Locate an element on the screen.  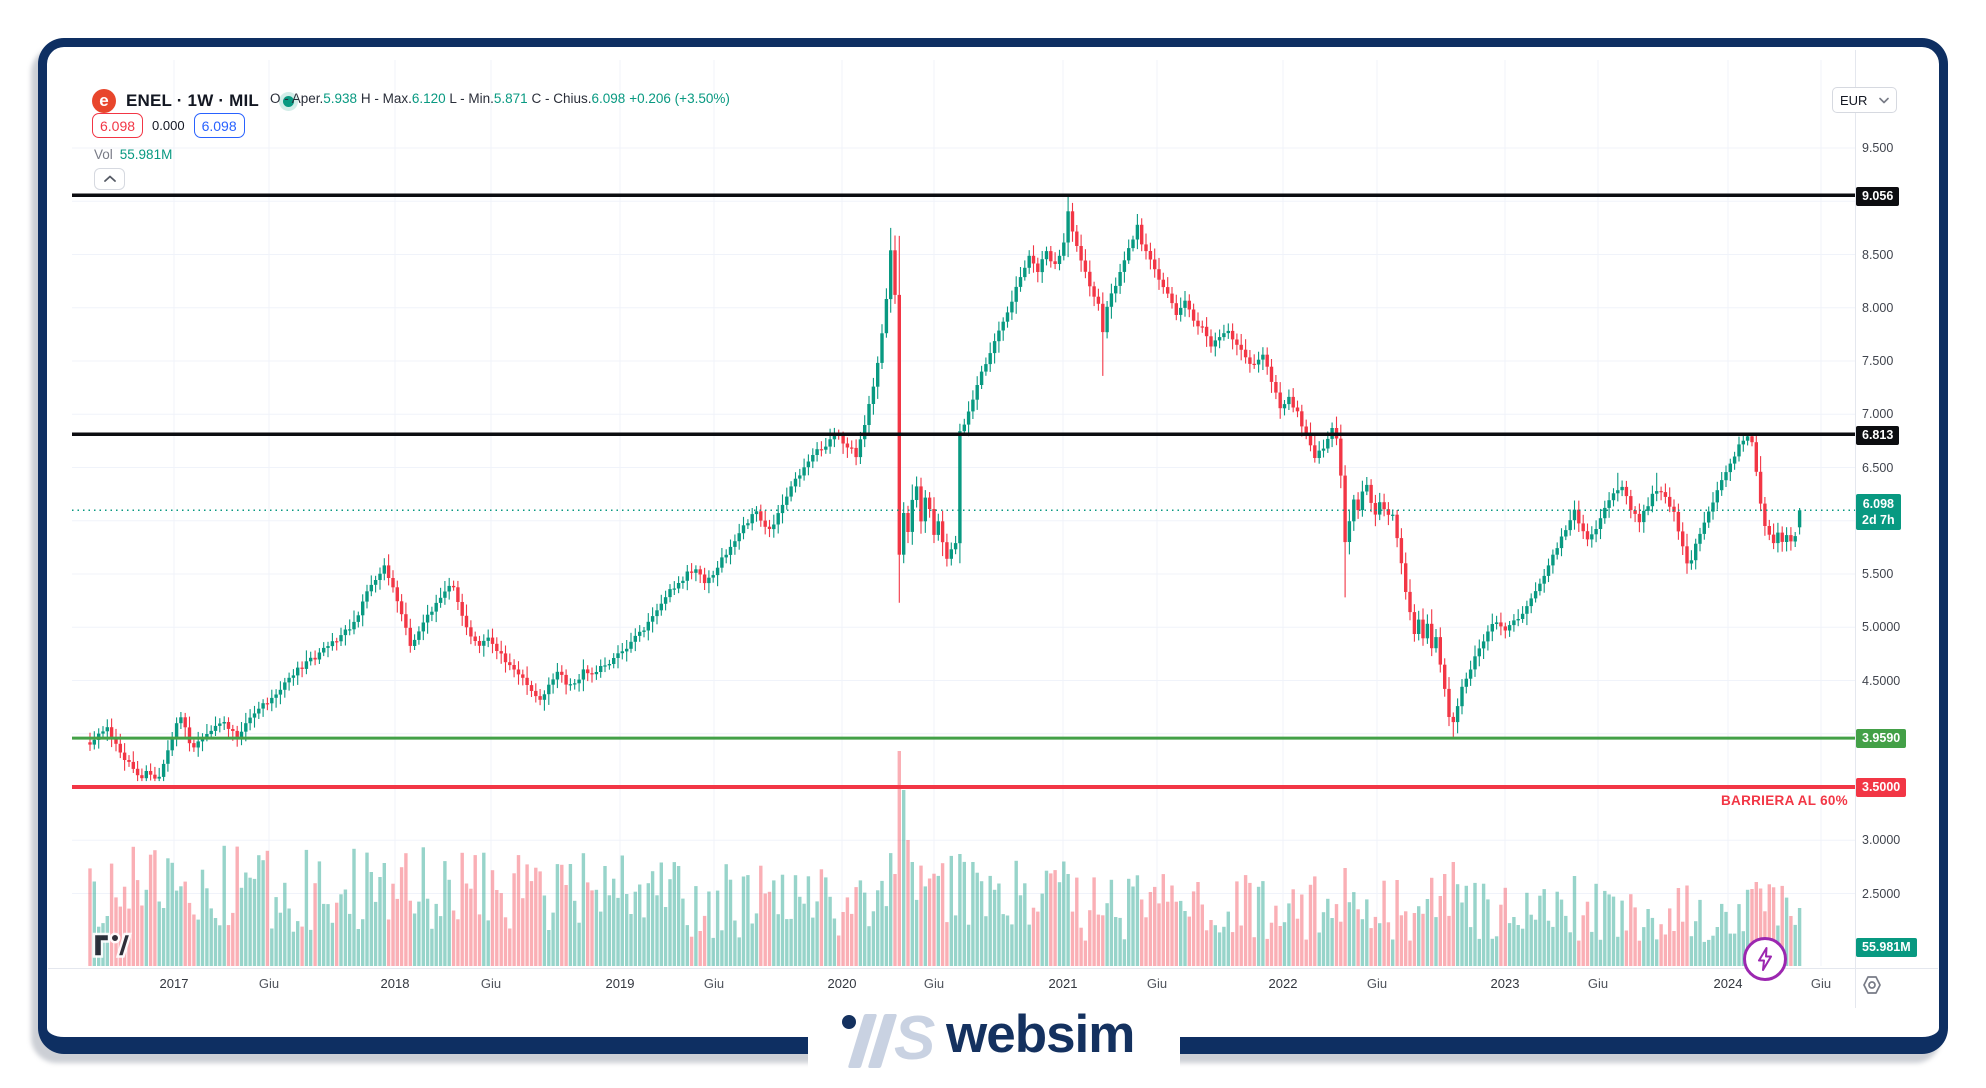
gear-icon is located at coordinates (1872, 985).